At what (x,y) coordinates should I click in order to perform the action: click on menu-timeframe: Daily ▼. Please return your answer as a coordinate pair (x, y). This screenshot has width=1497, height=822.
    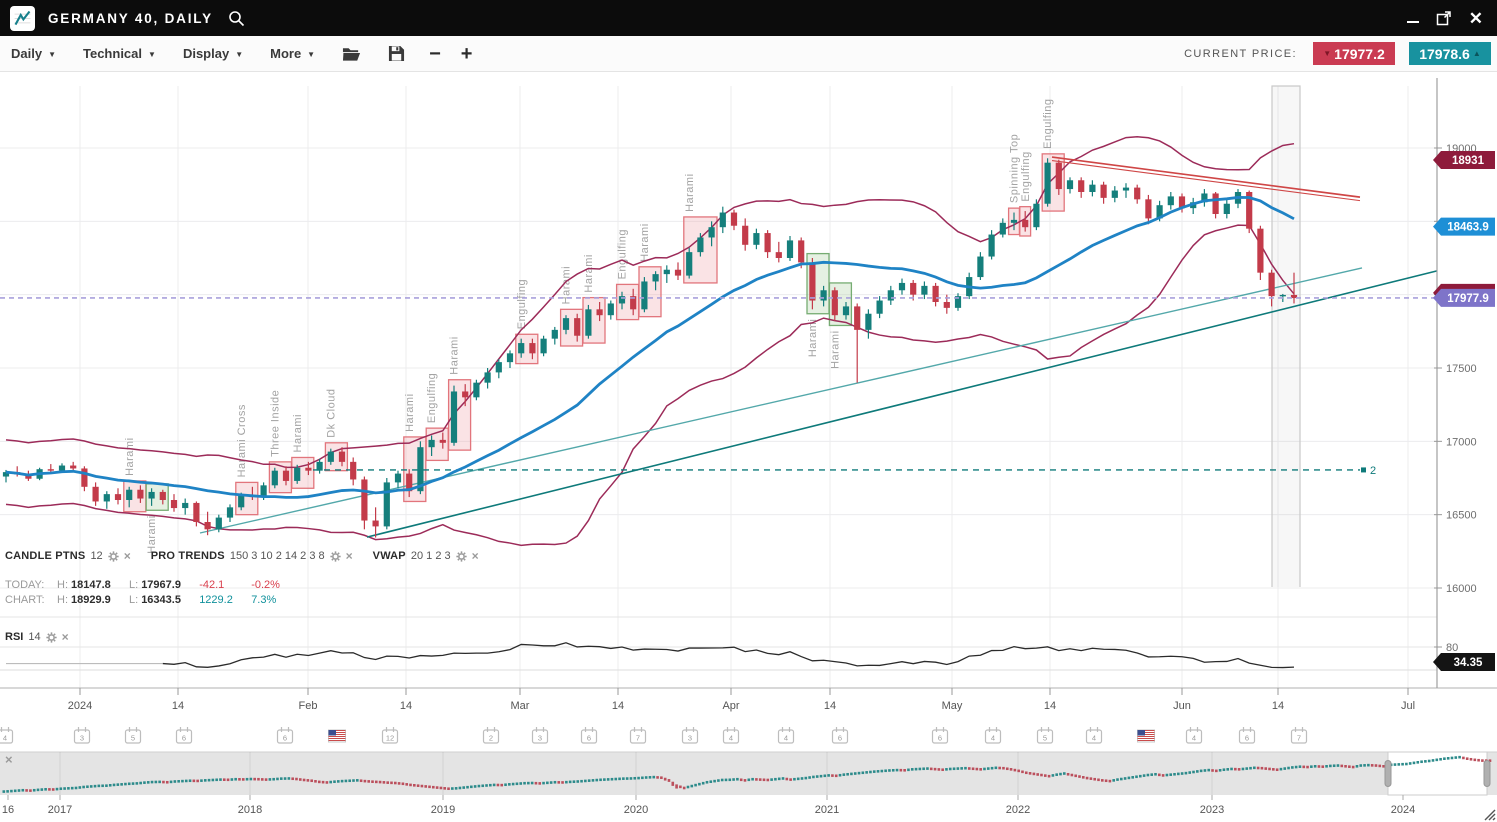
    Looking at the image, I should click on (33, 53).